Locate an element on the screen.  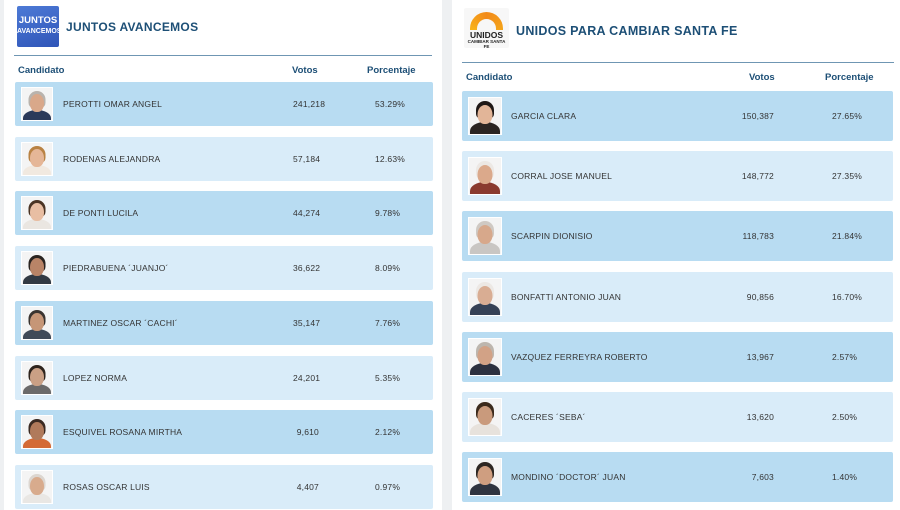
candidate-votes: 4,407 is located at coordinates (307, 486).